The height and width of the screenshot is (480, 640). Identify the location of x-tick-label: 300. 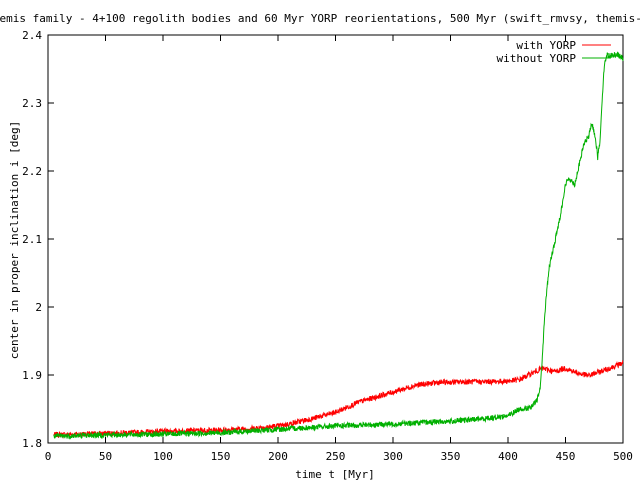
(393, 456).